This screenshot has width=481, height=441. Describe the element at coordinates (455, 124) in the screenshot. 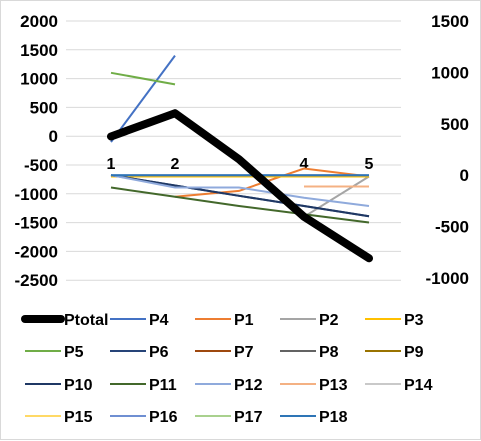

I see `right-tick-label-2: 500` at that location.